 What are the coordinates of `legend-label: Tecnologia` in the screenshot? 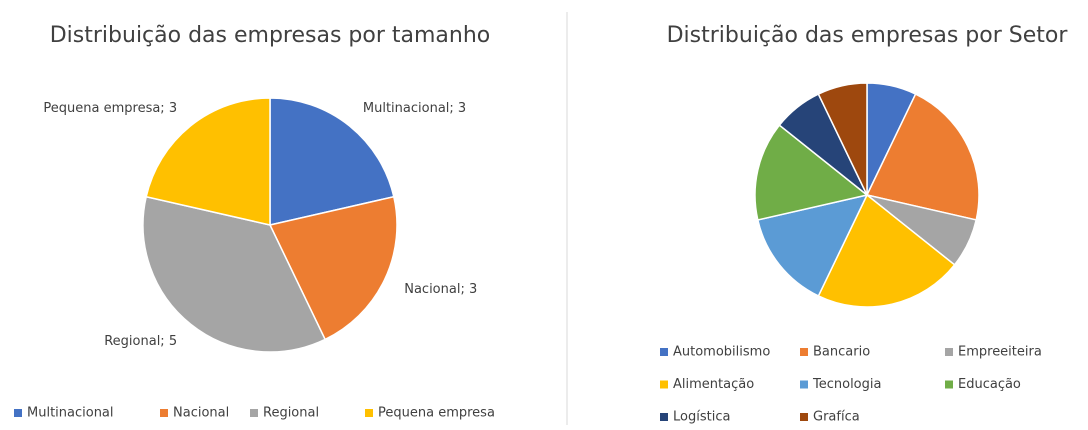 It's located at (846, 384).